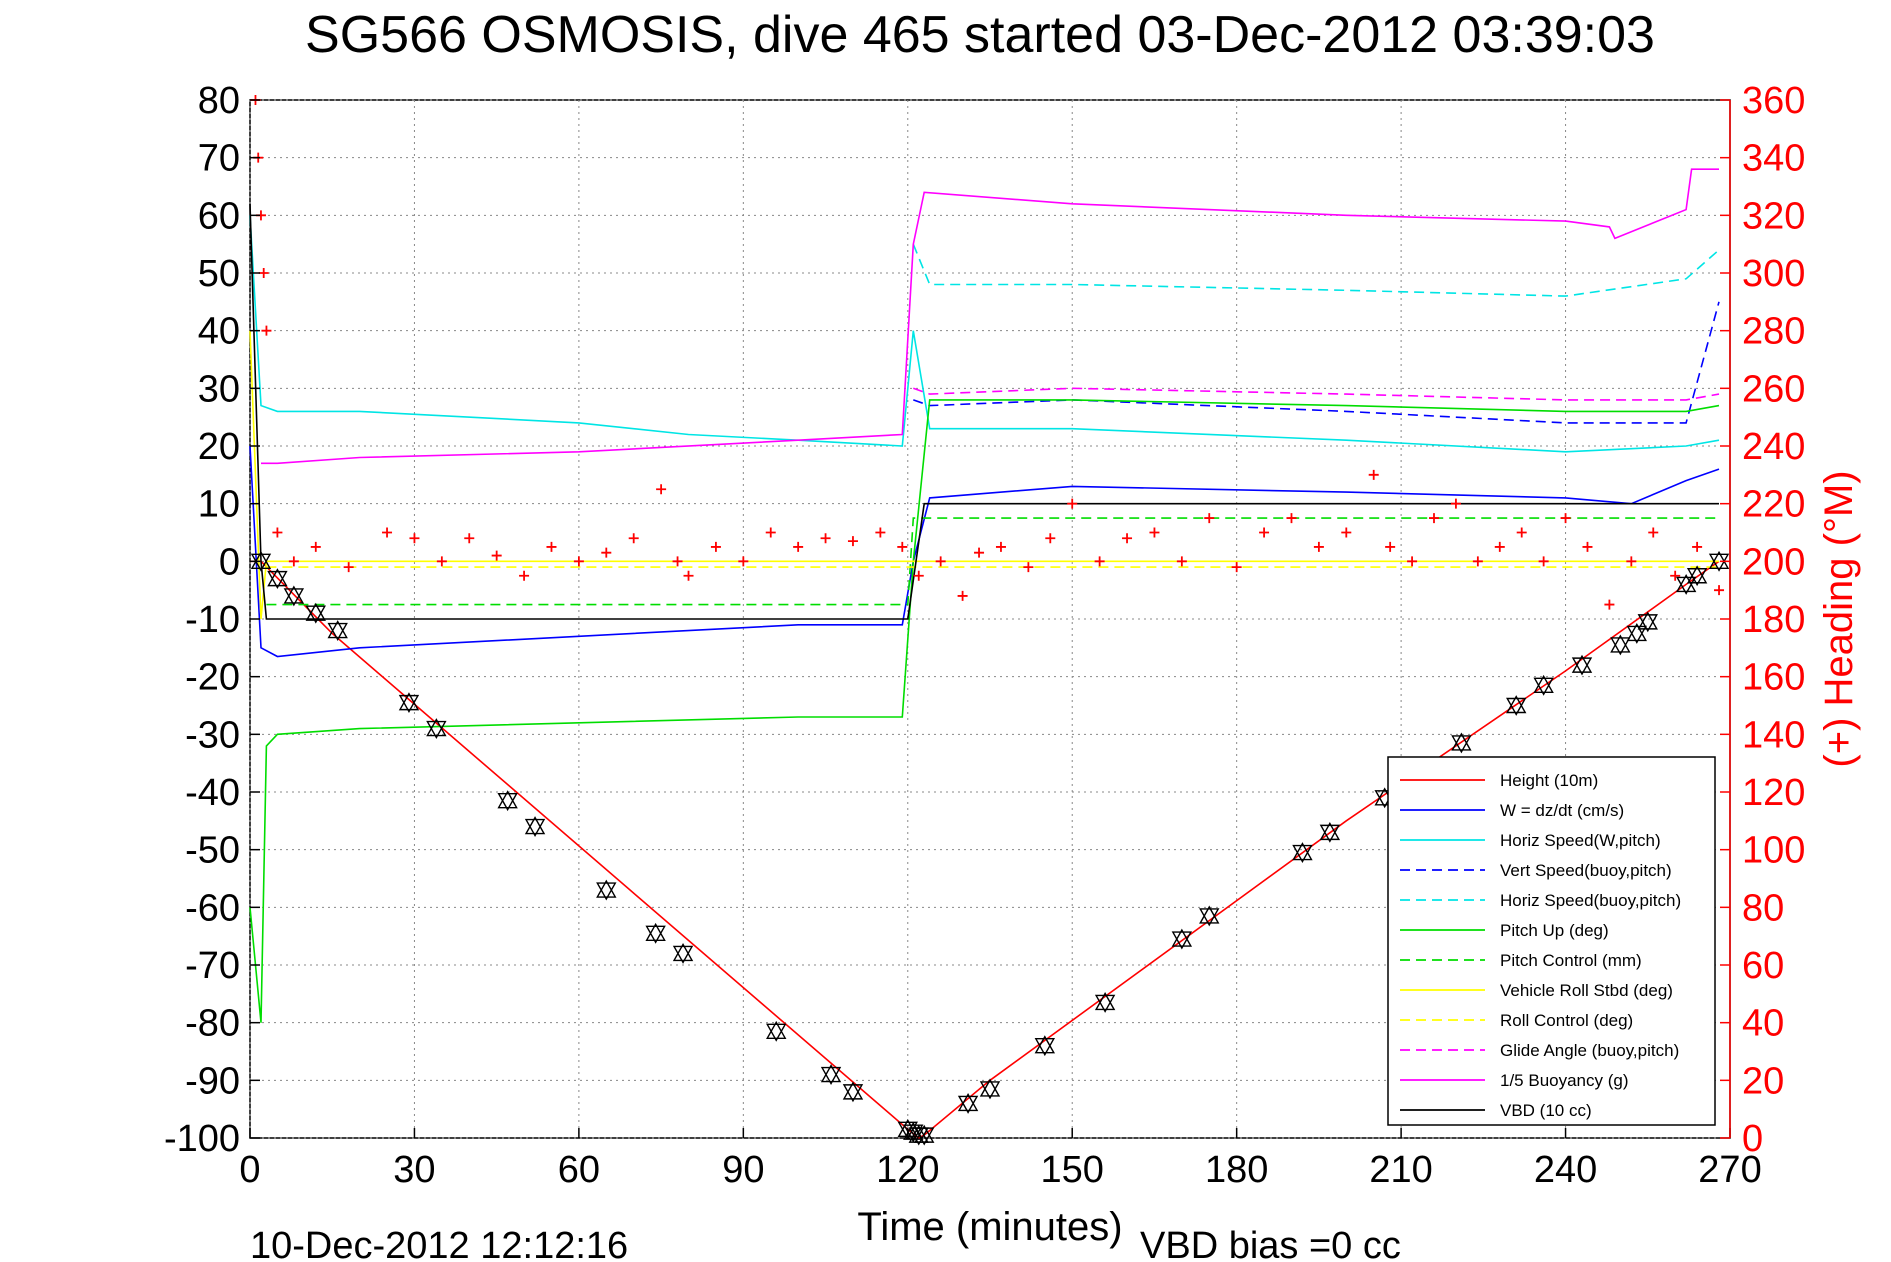 The height and width of the screenshot is (1262, 1891). I want to click on y-tick-label: 30, so click(219, 389).